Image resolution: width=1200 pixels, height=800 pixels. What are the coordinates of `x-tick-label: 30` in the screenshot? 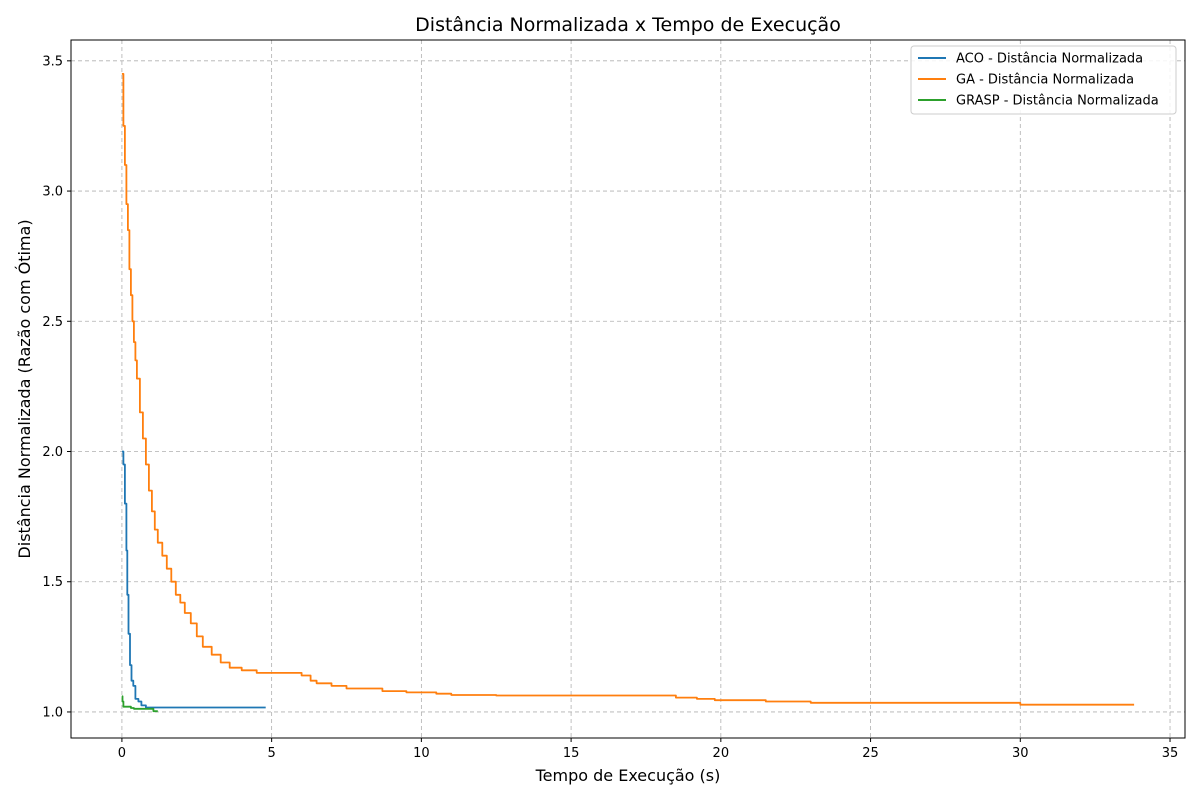 It's located at (1020, 753).